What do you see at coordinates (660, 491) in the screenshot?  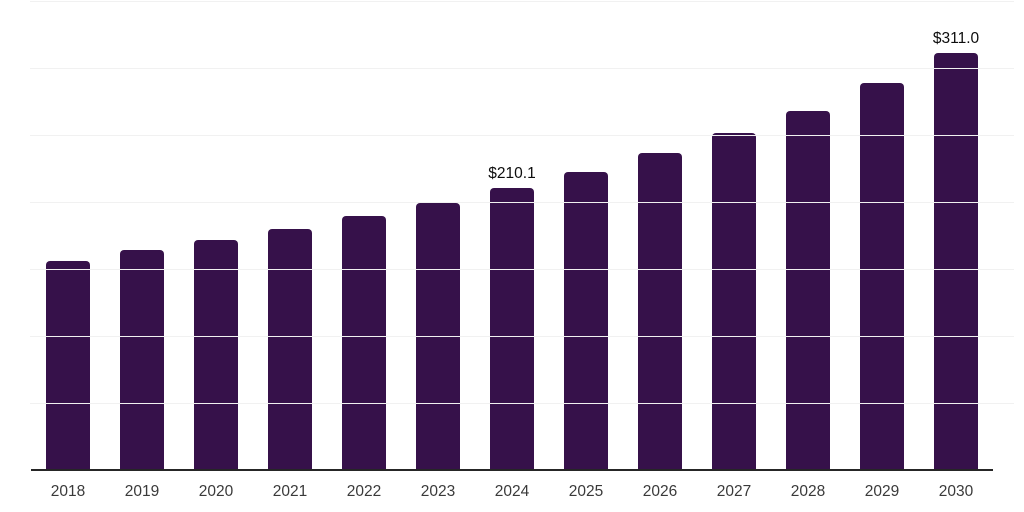 I see `x-tick-2026: 2026` at bounding box center [660, 491].